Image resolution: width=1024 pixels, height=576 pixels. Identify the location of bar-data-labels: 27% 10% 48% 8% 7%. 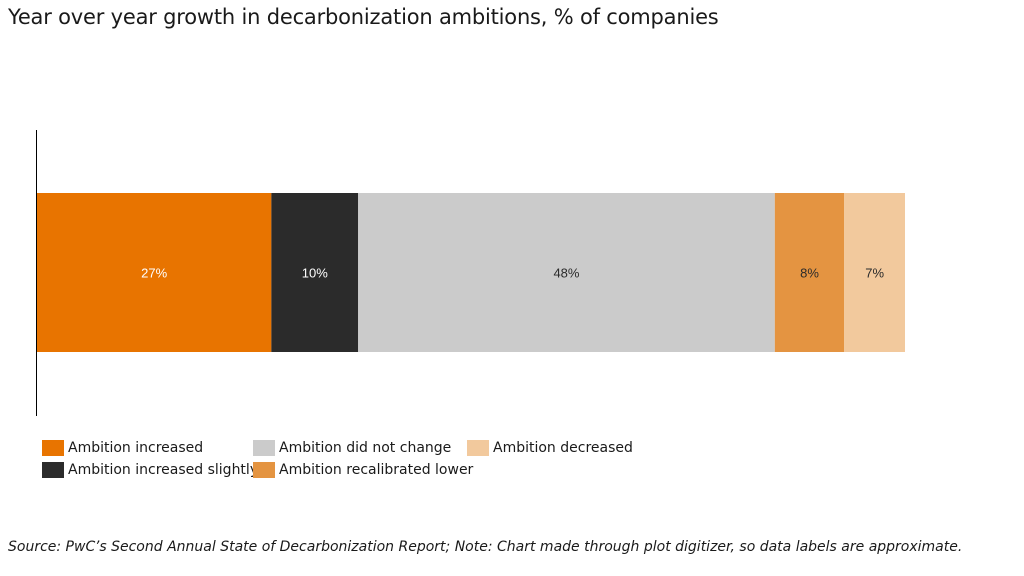
(512, 273).